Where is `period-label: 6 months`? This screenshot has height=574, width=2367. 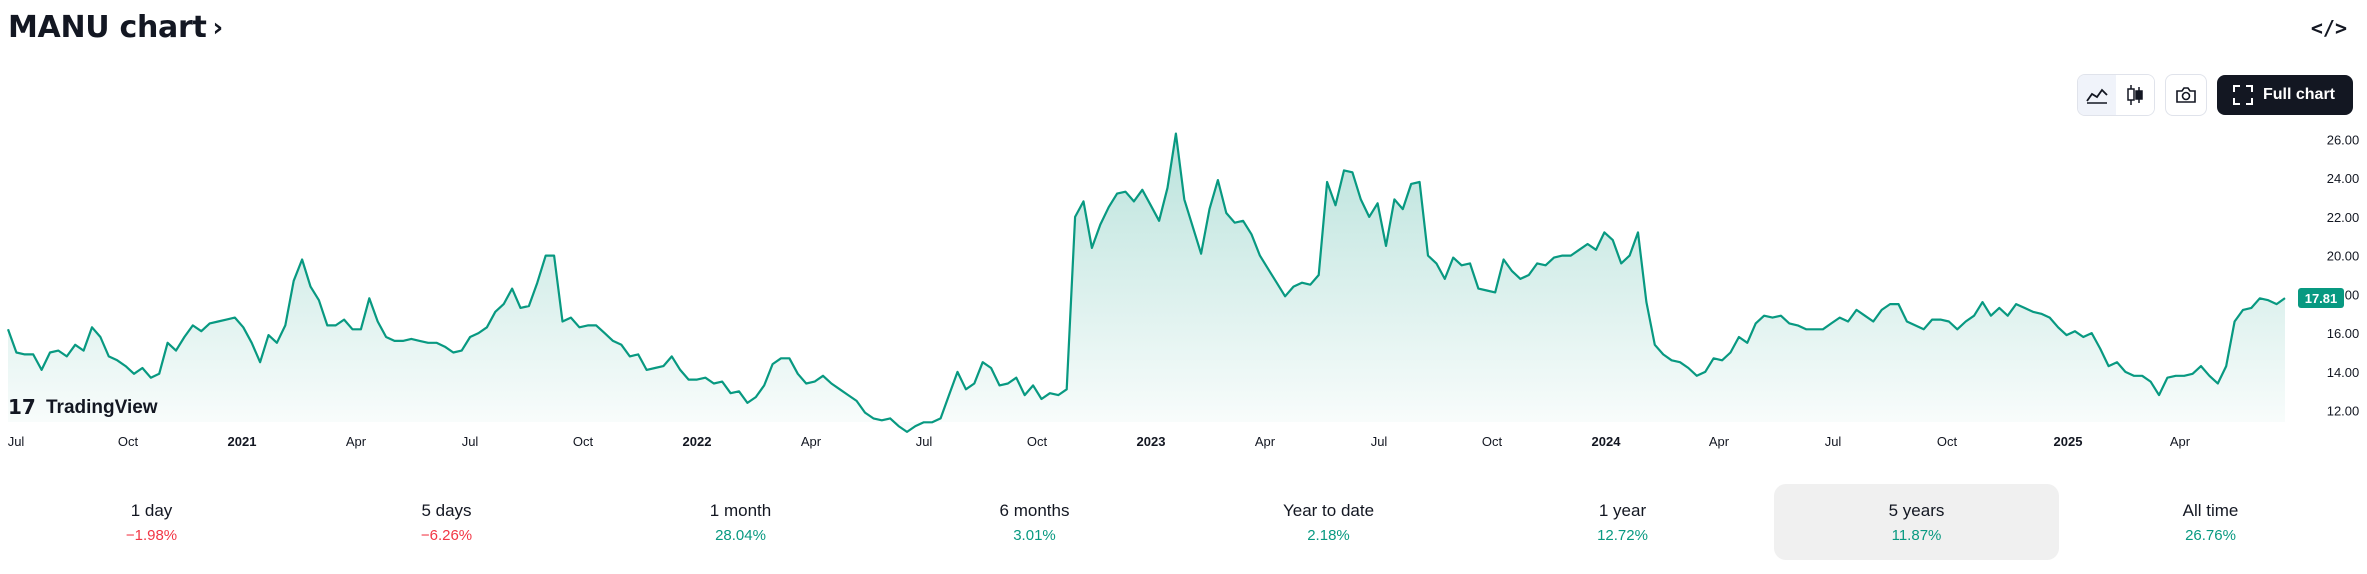
period-label: 6 months is located at coordinates (1034, 510).